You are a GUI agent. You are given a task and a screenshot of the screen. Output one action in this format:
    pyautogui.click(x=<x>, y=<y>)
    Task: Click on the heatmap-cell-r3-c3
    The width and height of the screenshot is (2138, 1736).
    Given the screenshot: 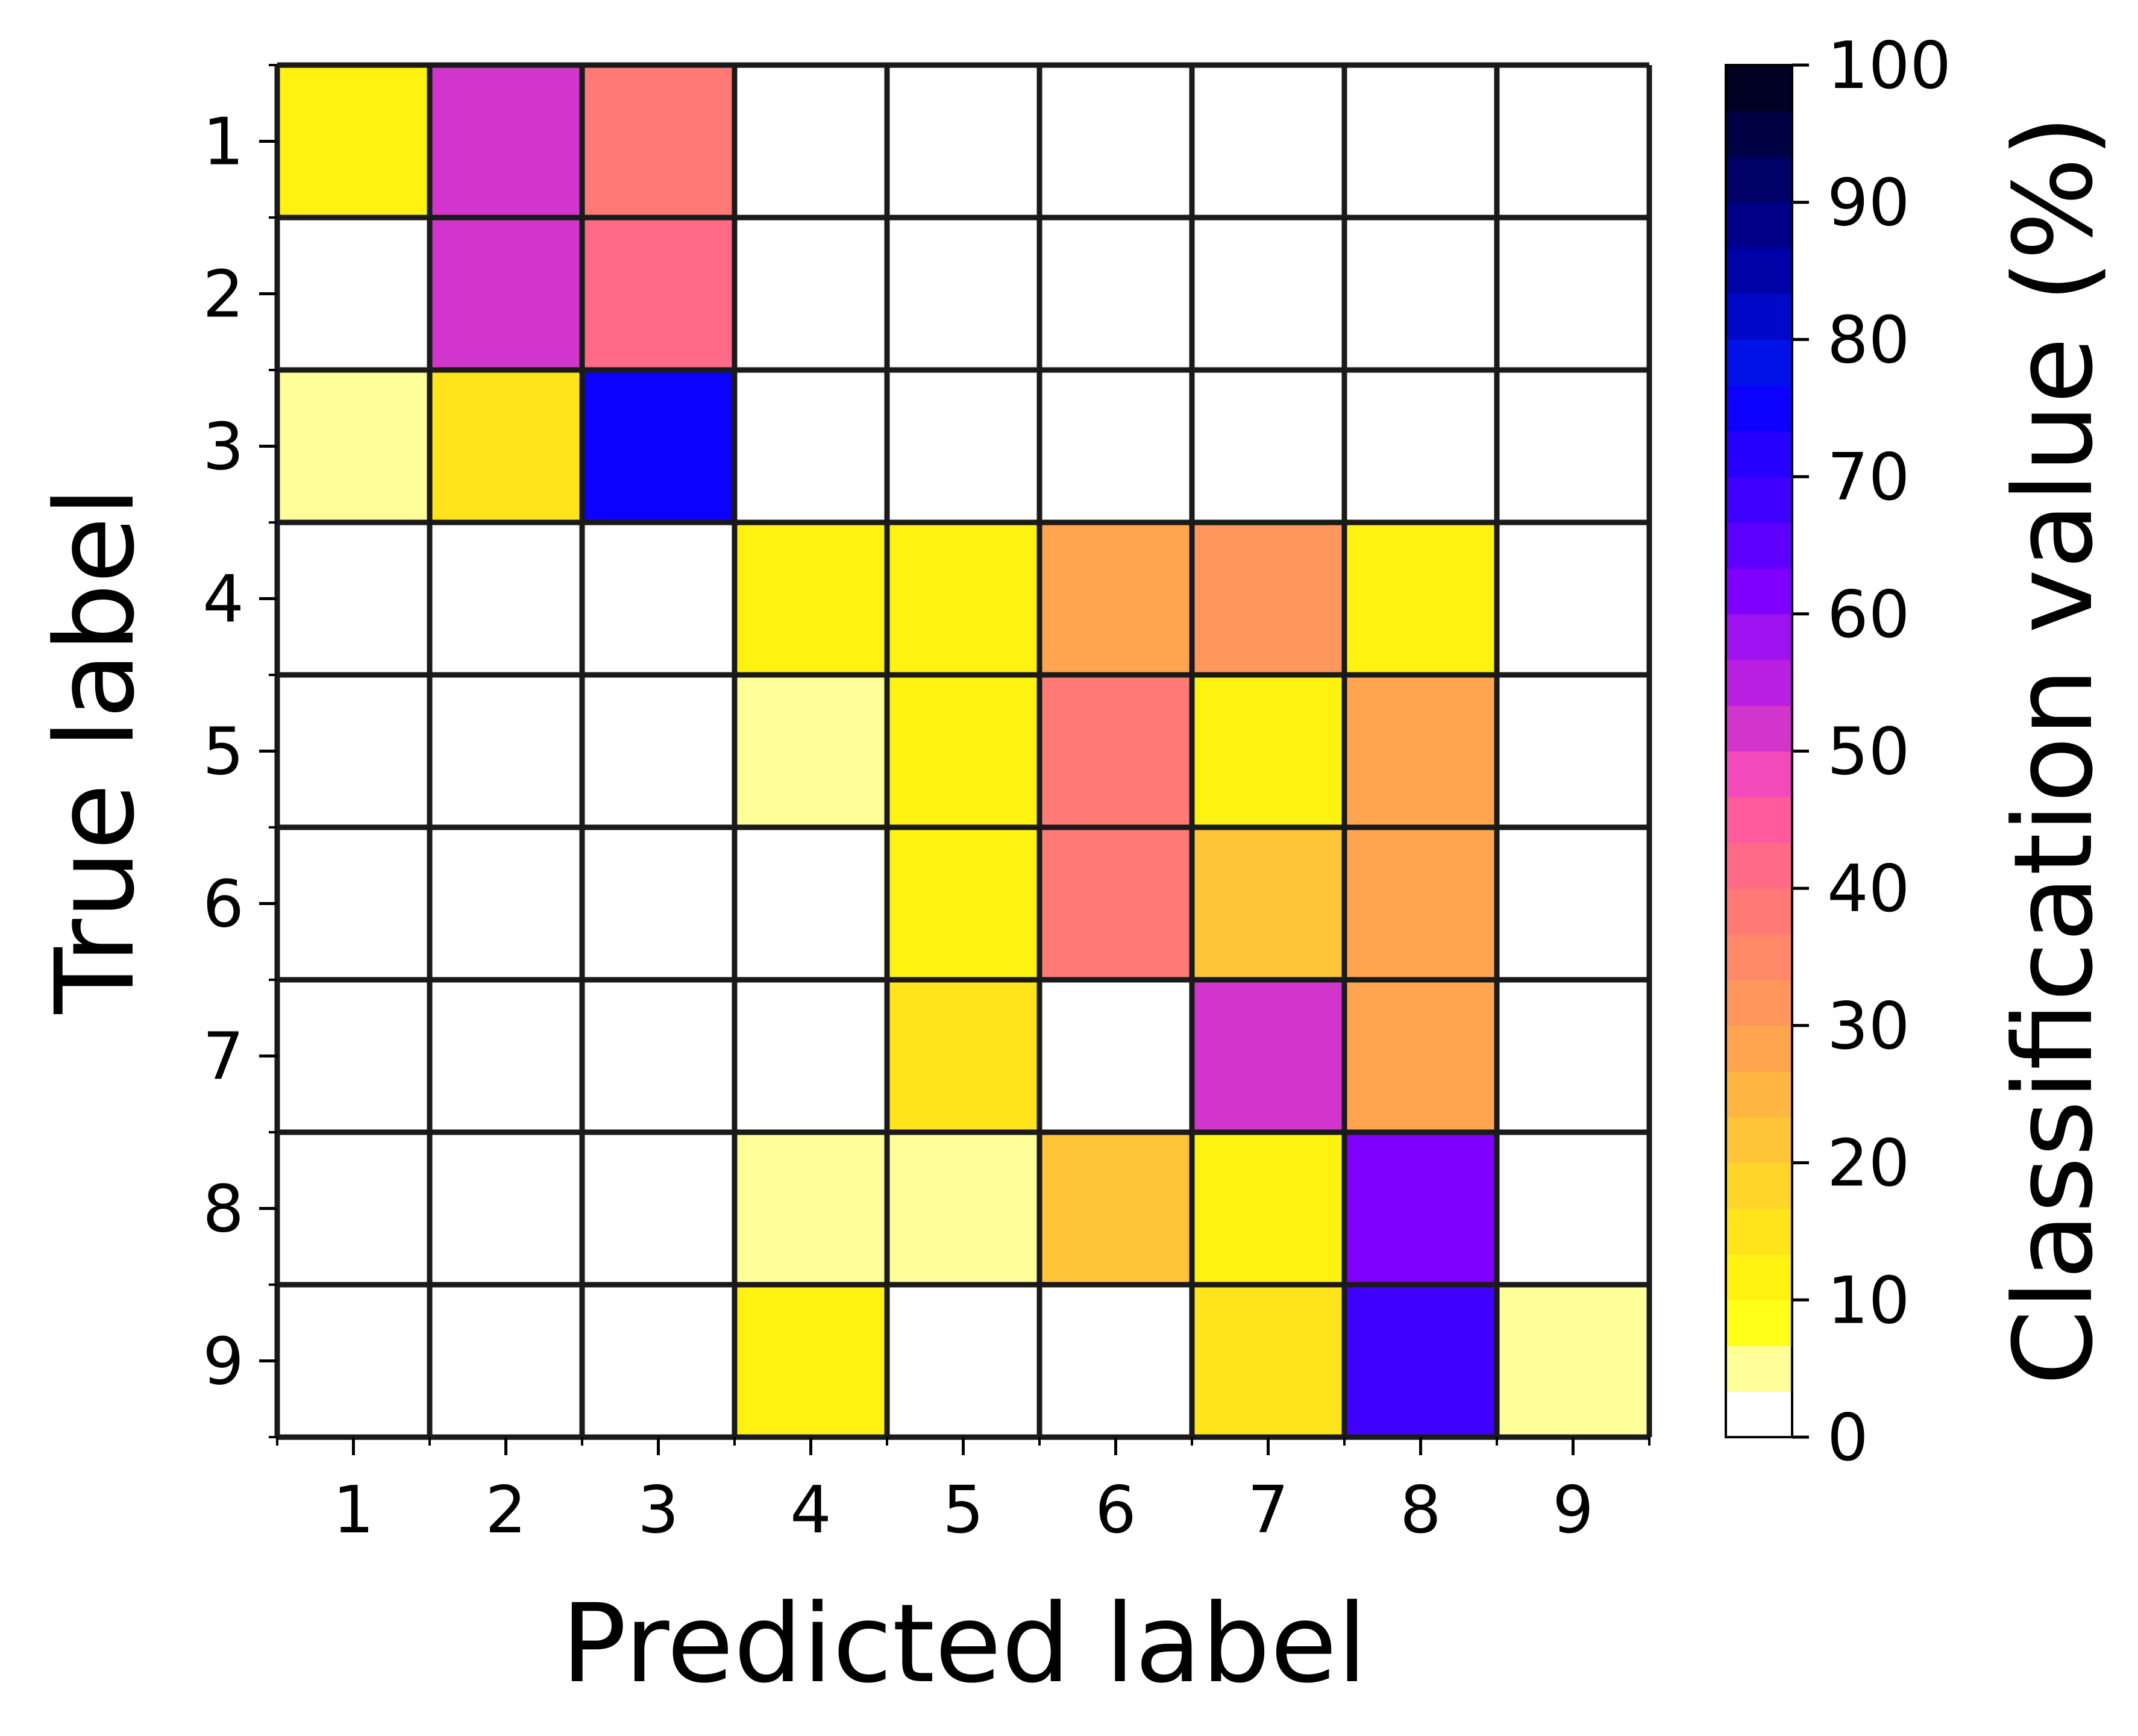 What is the action you would take?
    pyautogui.click(x=658, y=446)
    